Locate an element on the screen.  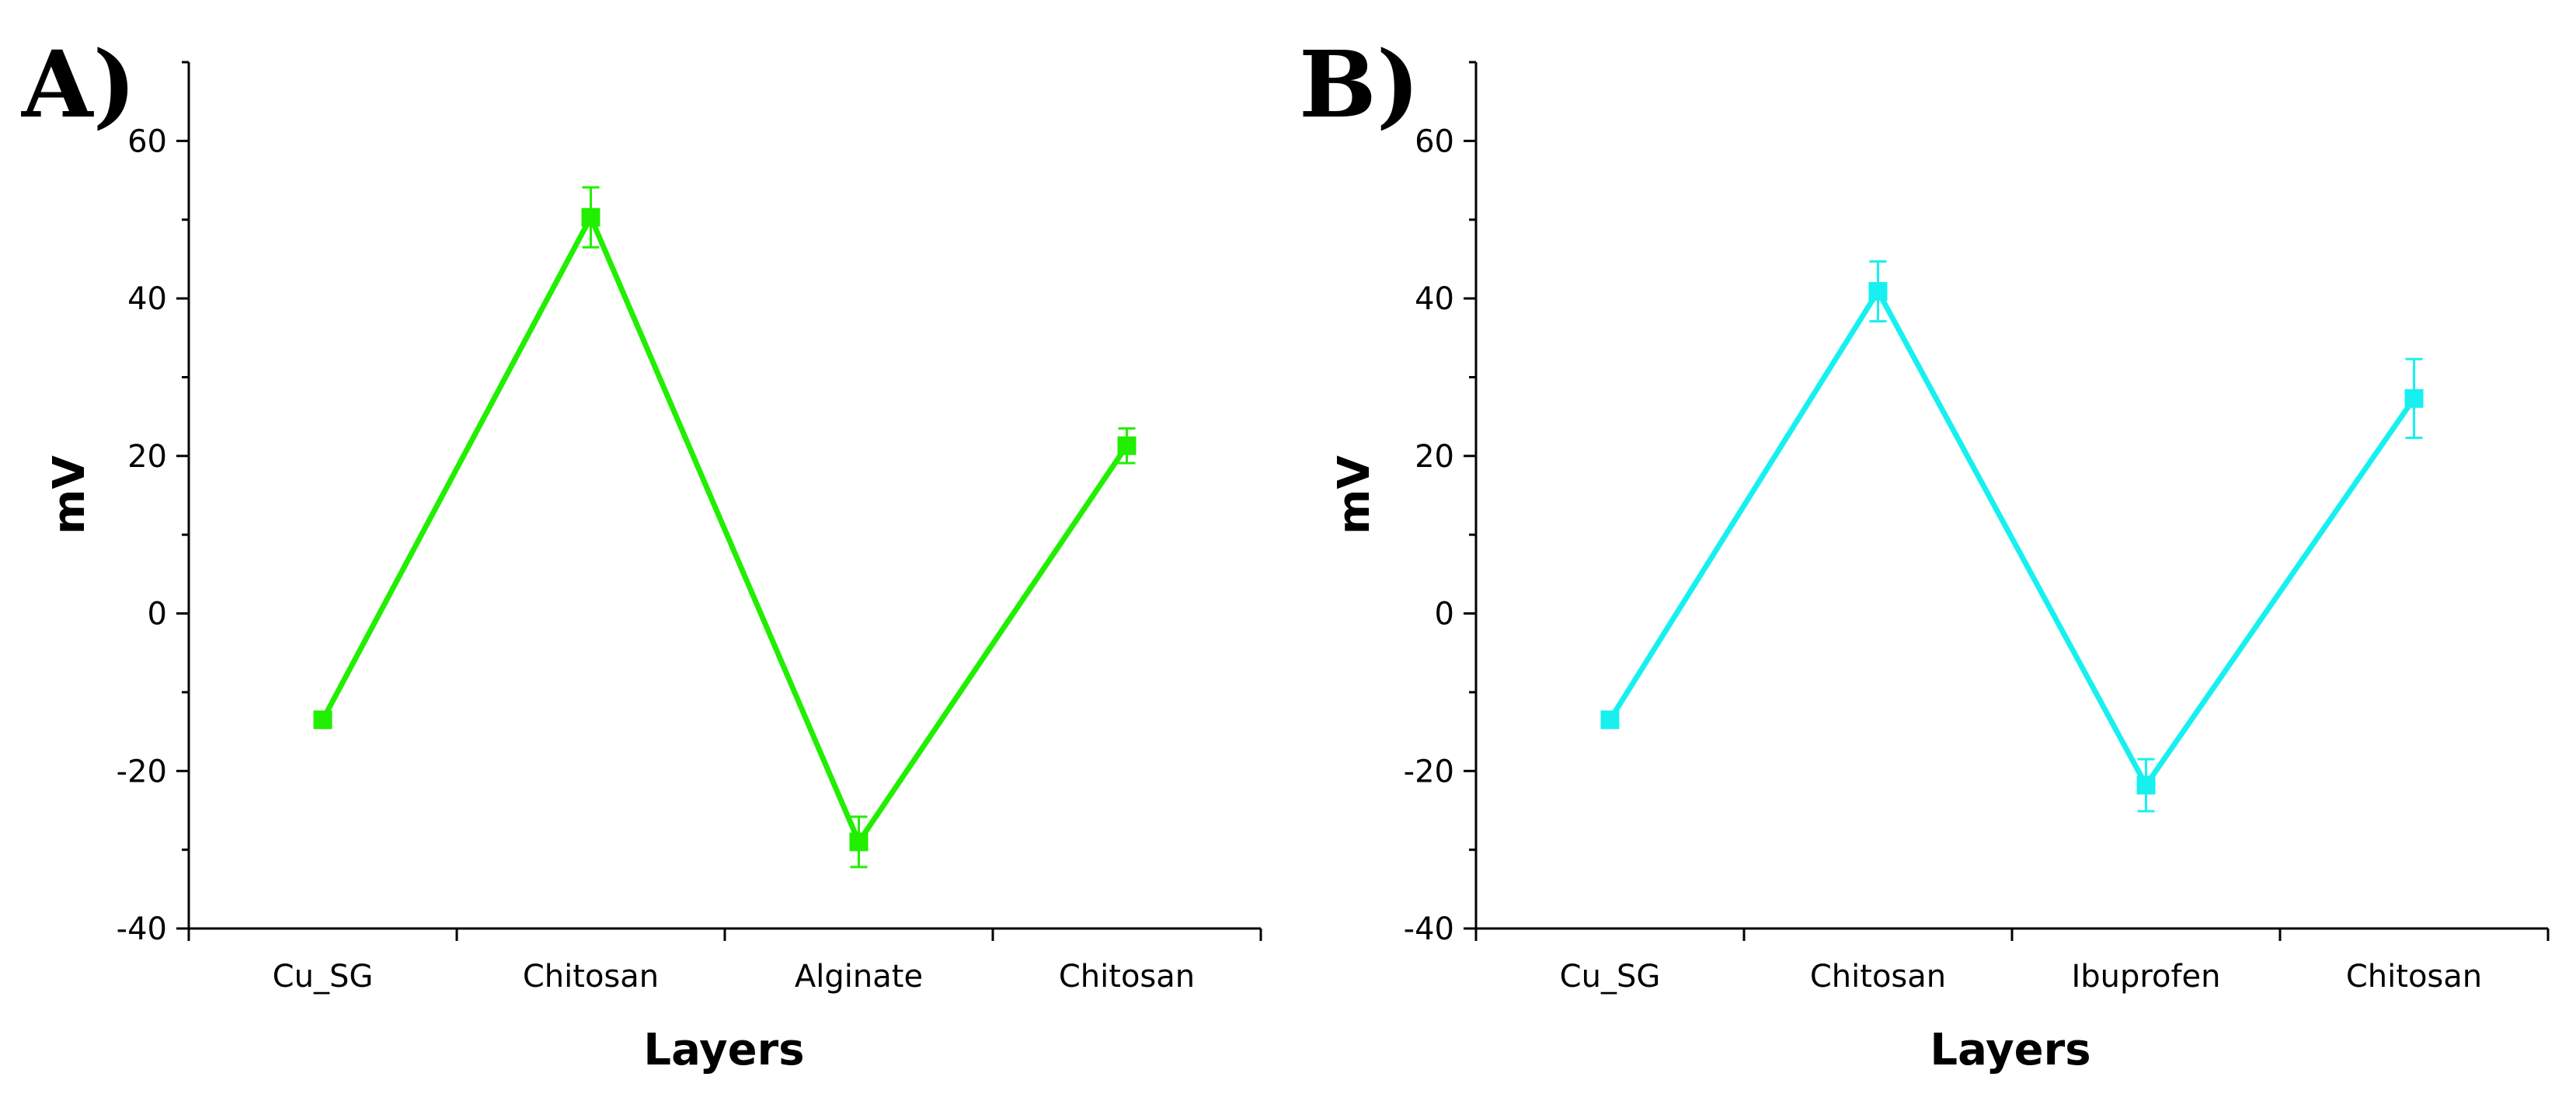
panel-b-x-axis-title: Layers is located at coordinates (2010, 1050).